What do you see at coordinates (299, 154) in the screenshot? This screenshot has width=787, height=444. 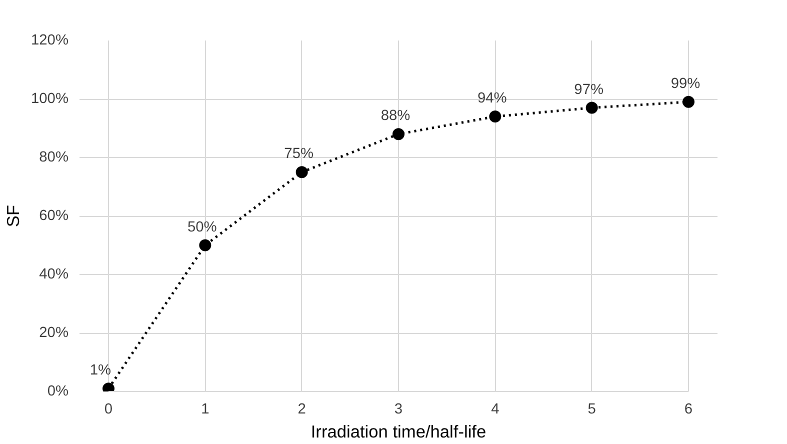 I see `data-label: 75%` at bounding box center [299, 154].